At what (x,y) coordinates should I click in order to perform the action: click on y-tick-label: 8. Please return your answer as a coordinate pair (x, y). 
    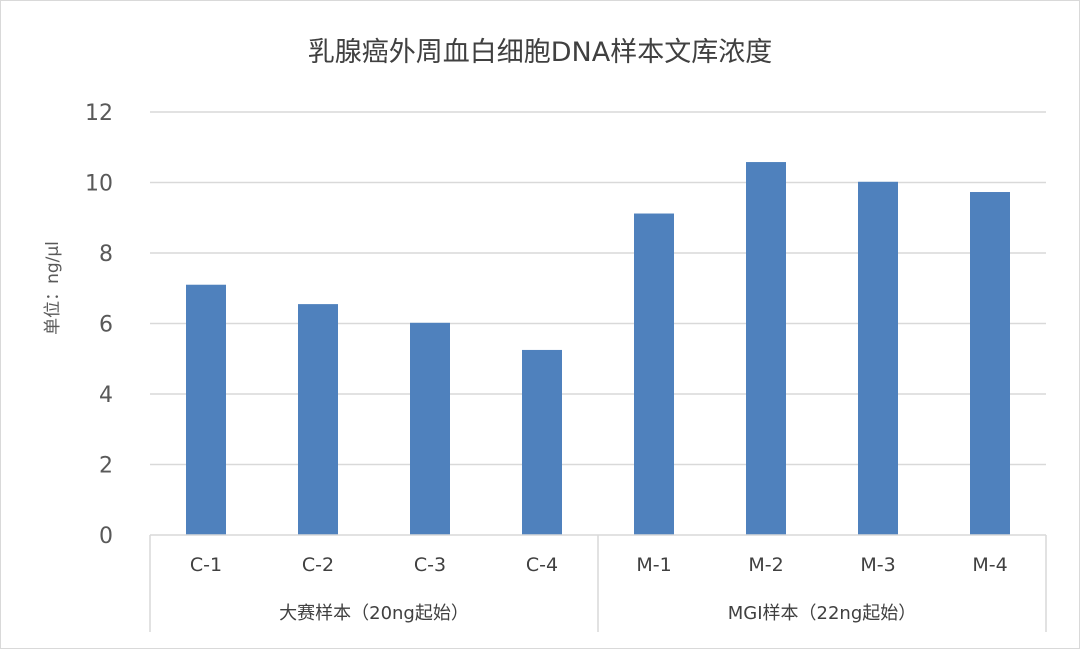
    Looking at the image, I should click on (106, 254).